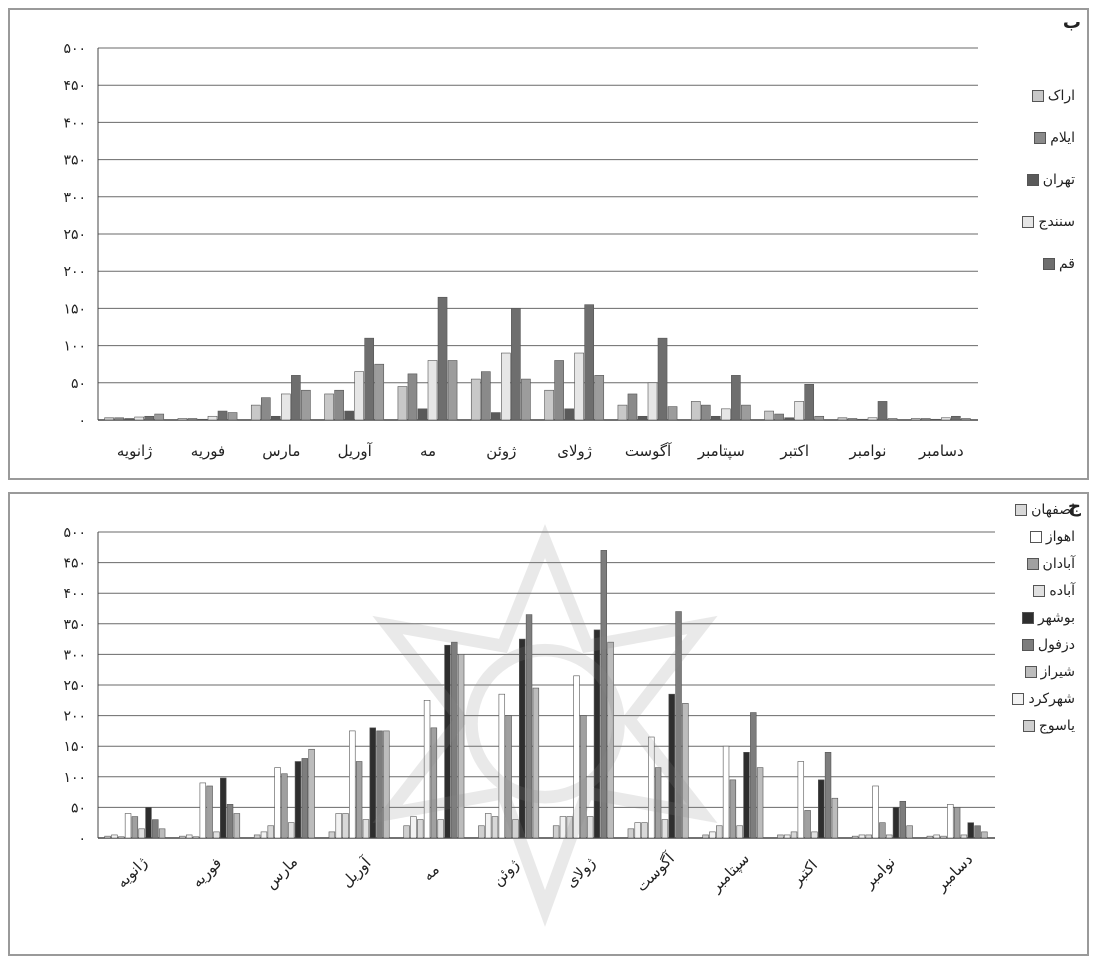 This screenshot has width=1097, height=959. Describe the element at coordinates (74, 686) in the screenshot. I see `y-tick-label: ۲۵۰` at that location.